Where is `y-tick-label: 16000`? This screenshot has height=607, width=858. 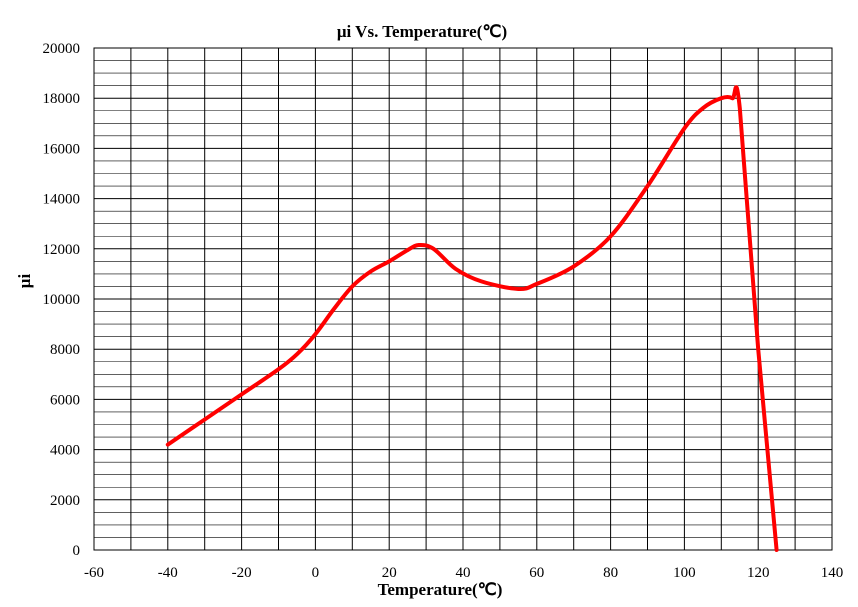 y-tick-label: 16000 is located at coordinates (62, 149).